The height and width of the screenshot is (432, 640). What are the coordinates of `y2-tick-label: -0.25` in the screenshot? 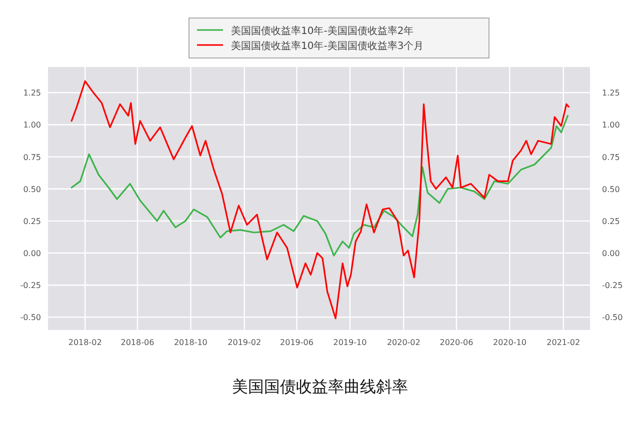 It's located at (612, 285).